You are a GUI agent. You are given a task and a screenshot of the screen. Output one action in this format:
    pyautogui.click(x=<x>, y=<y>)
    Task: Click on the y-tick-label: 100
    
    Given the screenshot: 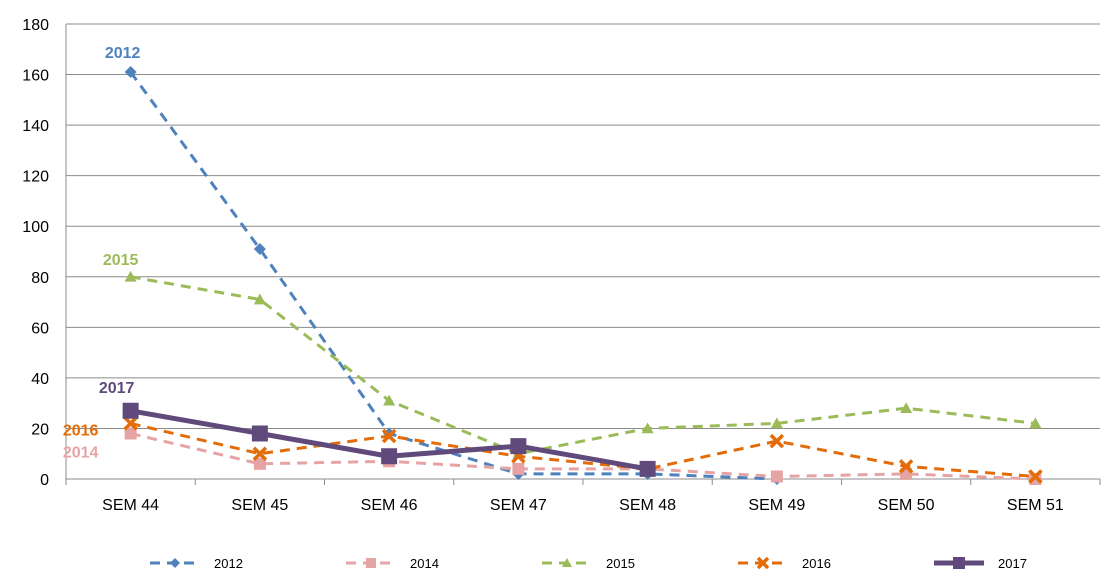 What is the action you would take?
    pyautogui.click(x=35, y=227)
    